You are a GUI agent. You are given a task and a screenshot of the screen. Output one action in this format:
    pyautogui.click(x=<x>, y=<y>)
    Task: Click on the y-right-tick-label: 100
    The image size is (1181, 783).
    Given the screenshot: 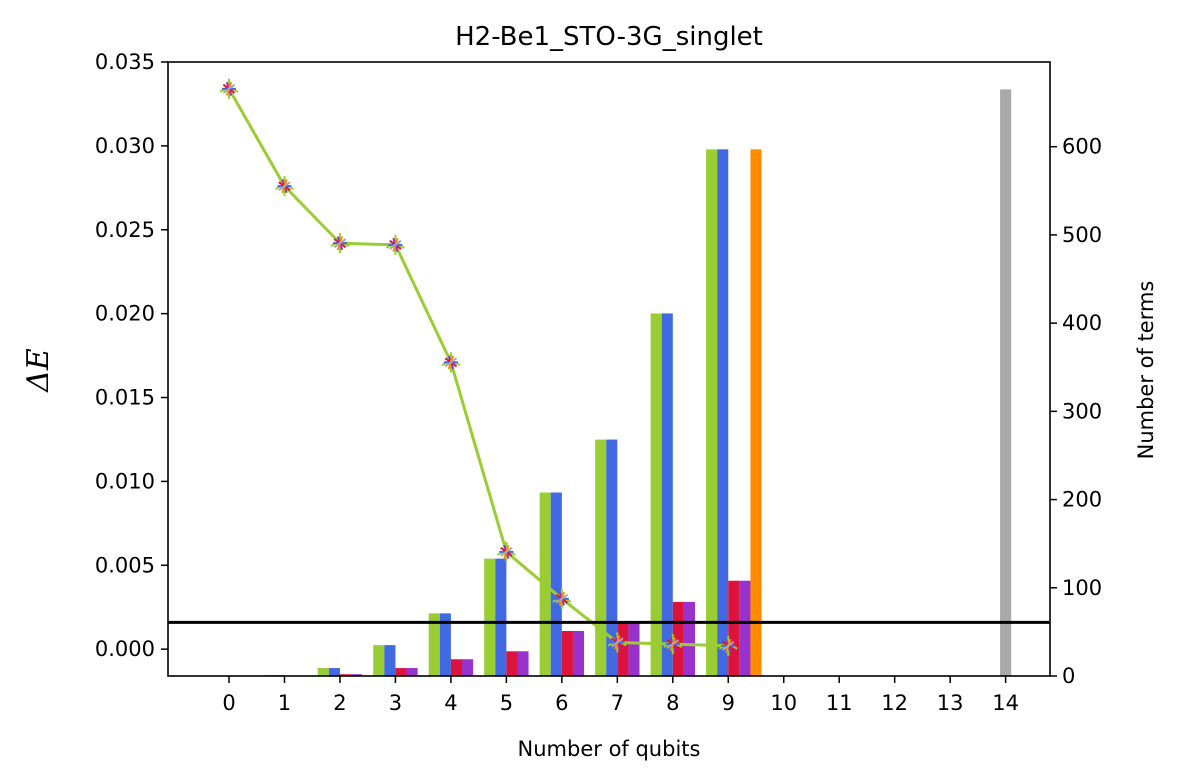 What is the action you would take?
    pyautogui.click(x=1082, y=588)
    